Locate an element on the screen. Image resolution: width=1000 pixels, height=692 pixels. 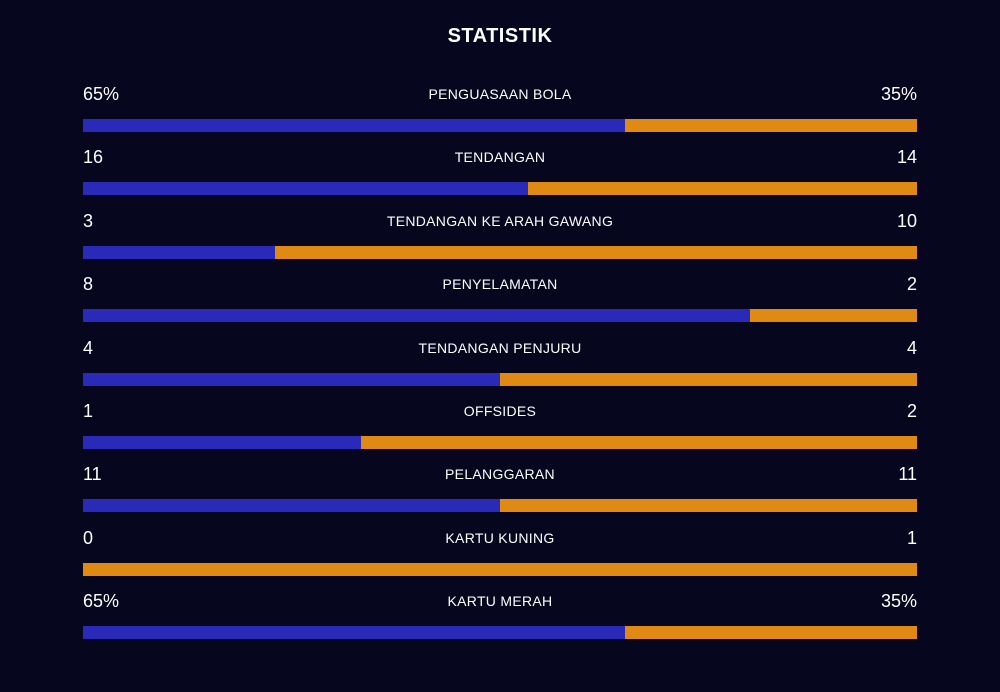
stat-row-possession: 65% PENGUASAAN BOLA 35% is located at coordinates (500, 111).